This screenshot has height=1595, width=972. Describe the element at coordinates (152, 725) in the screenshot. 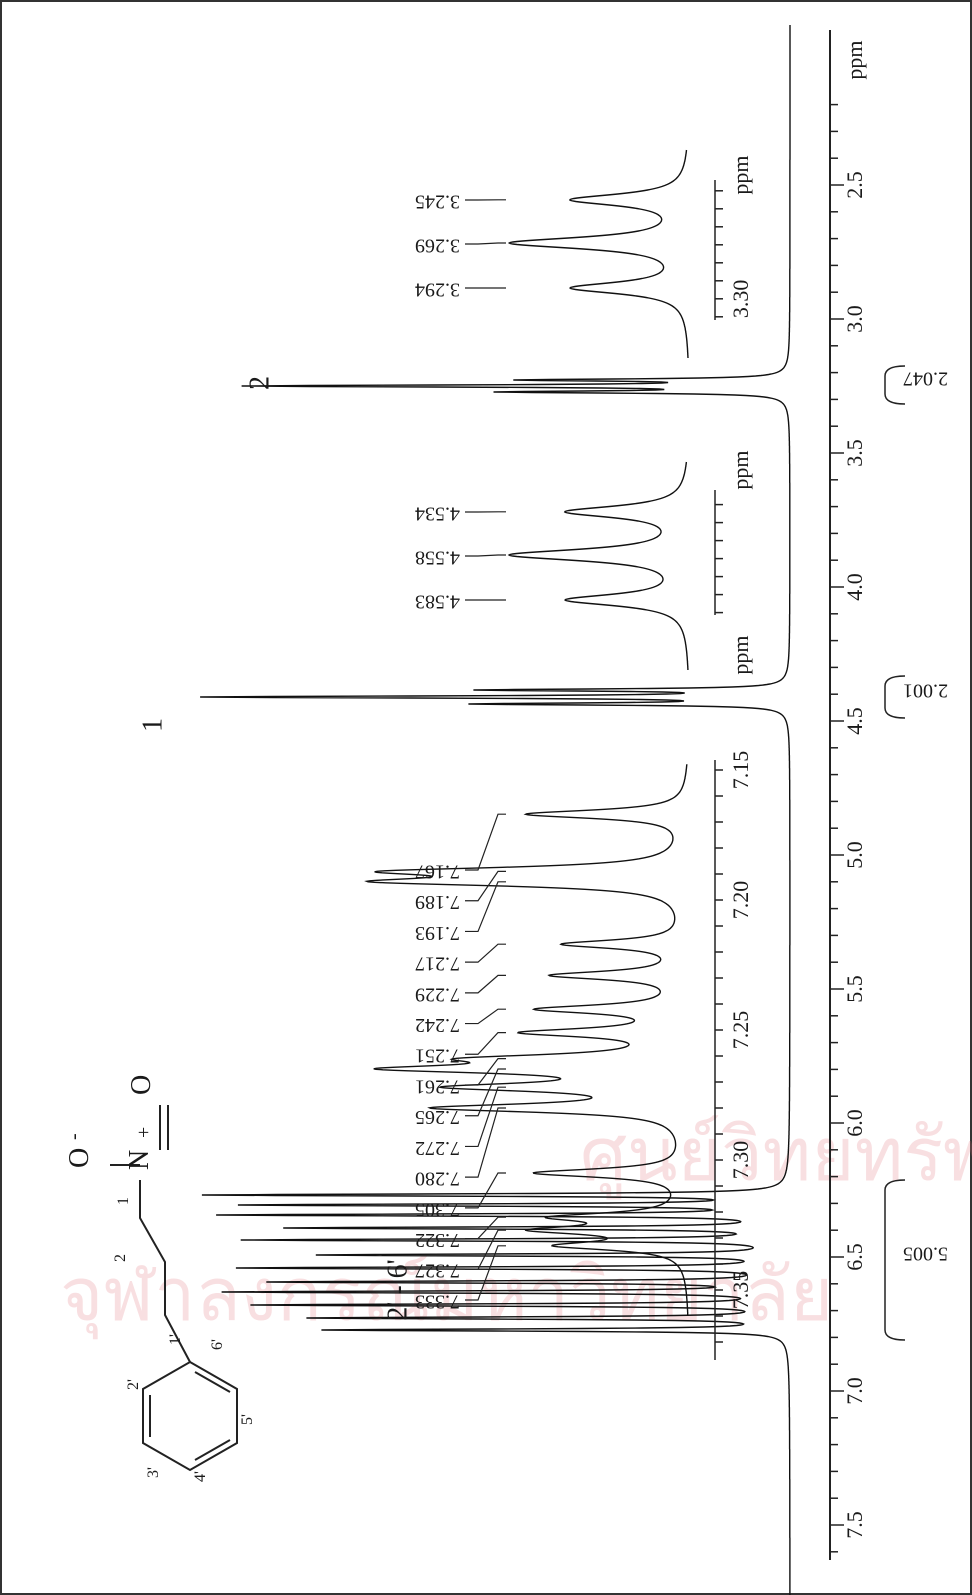

I see `peak-group-label: 1` at that location.